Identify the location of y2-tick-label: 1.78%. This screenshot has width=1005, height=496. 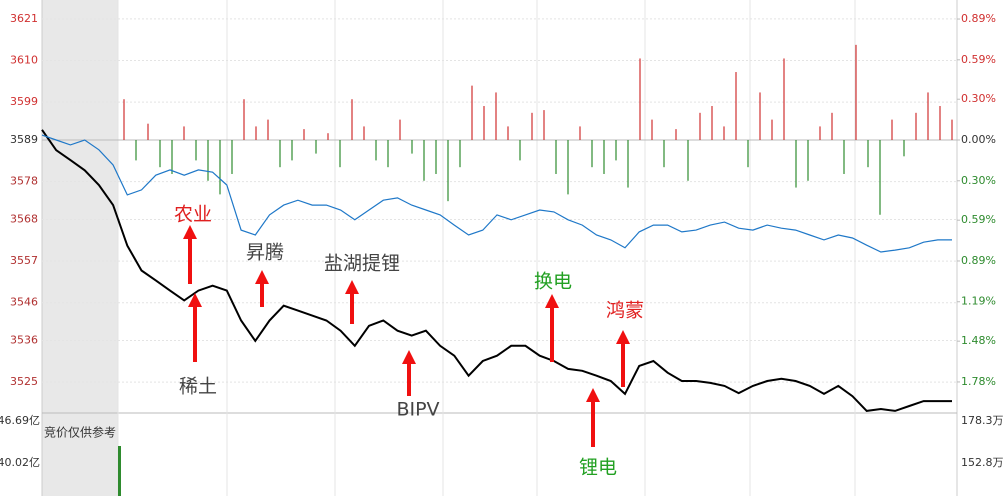
(978, 381).